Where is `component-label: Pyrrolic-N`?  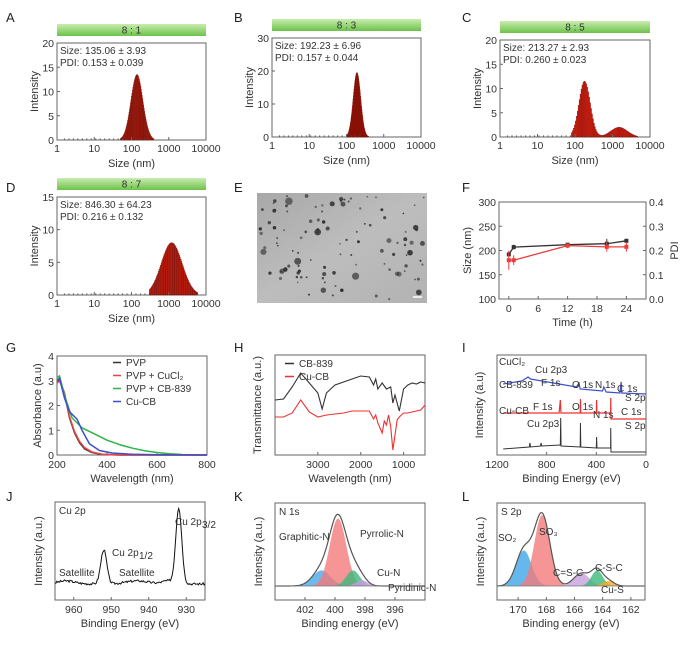 component-label: Pyrrolic-N is located at coordinates (382, 534).